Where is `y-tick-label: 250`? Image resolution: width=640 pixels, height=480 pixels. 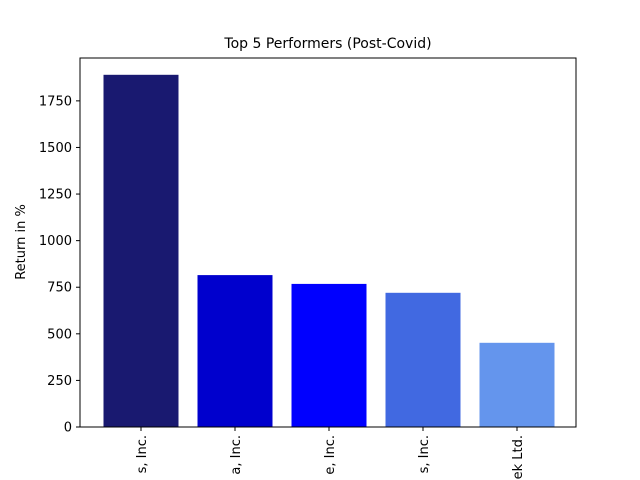 y-tick-label: 250 is located at coordinates (59, 381).